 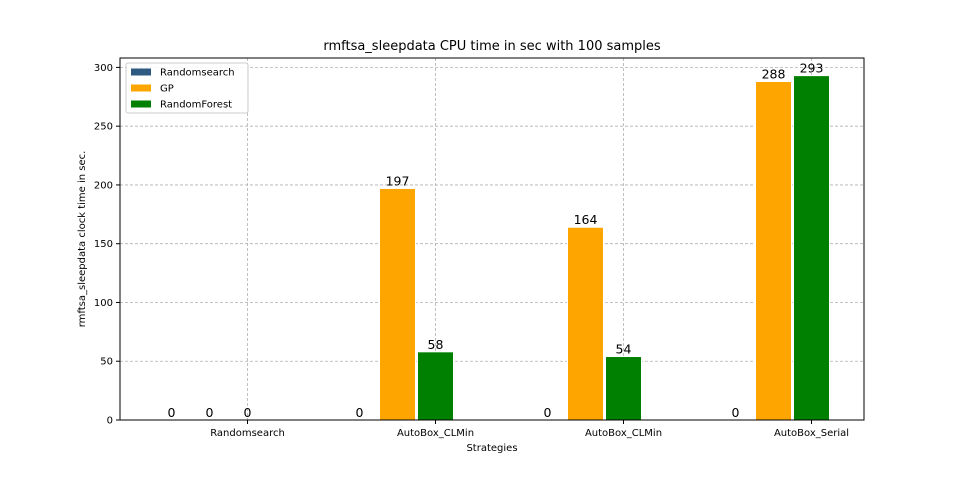 What do you see at coordinates (106, 362) in the screenshot?
I see `y-tick-label: 50` at bounding box center [106, 362].